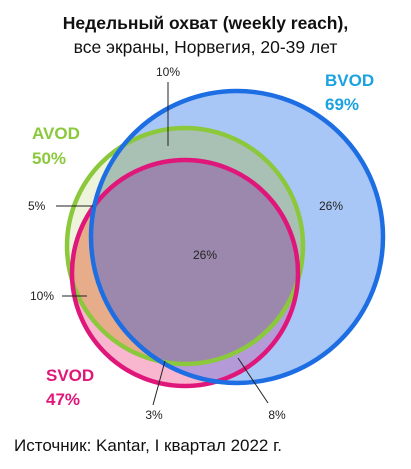  I want to click on svod-value: 47%, so click(63, 399).